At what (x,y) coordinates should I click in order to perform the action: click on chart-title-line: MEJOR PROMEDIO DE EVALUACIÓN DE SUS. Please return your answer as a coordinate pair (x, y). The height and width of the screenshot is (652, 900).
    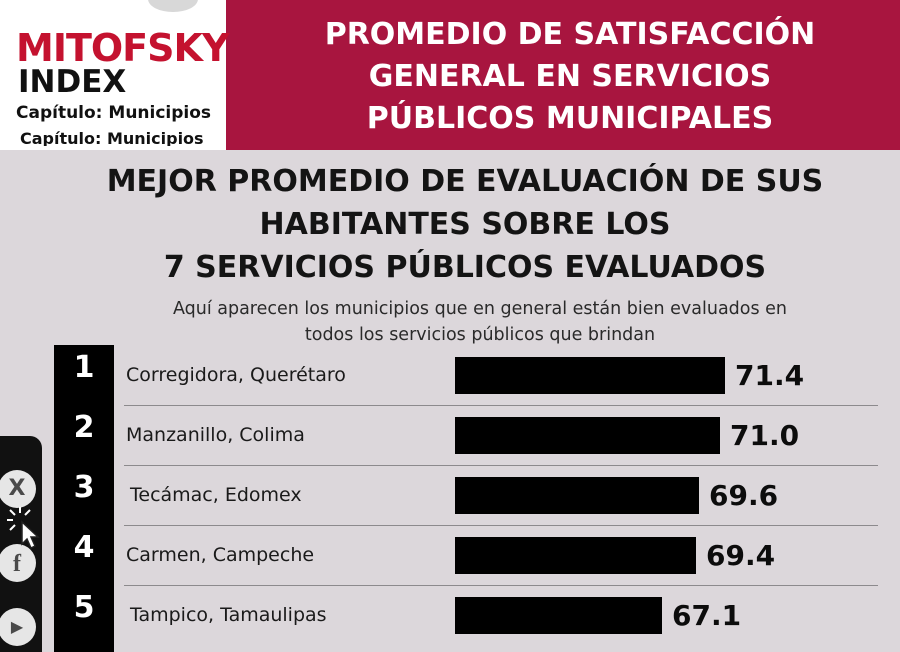
    Looking at the image, I should click on (465, 181).